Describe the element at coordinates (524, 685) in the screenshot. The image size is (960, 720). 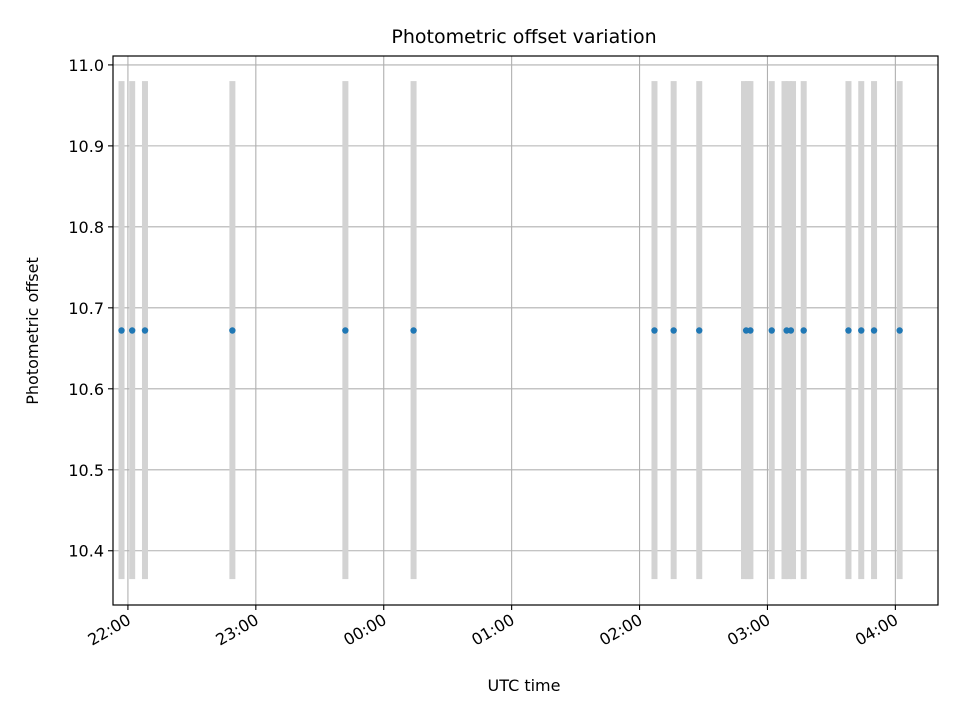
I see `x-axis-label: UTC time` at that location.